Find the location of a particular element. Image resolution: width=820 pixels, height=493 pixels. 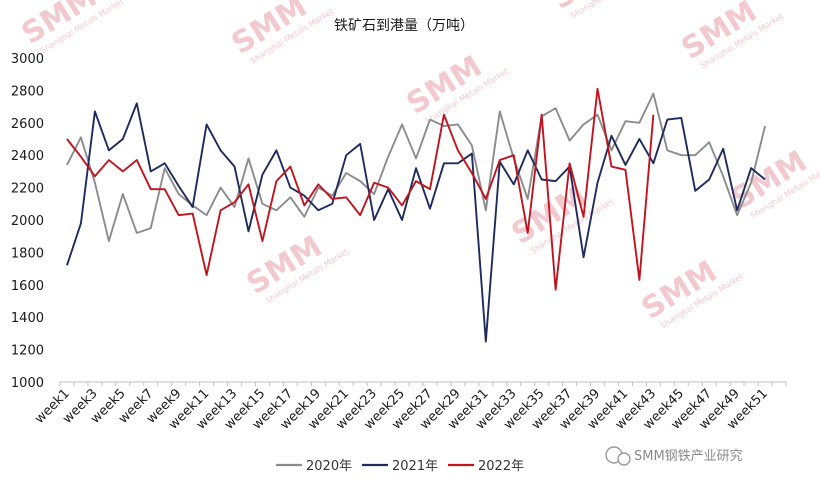

y-tick-label: 3000 is located at coordinates (27, 59).